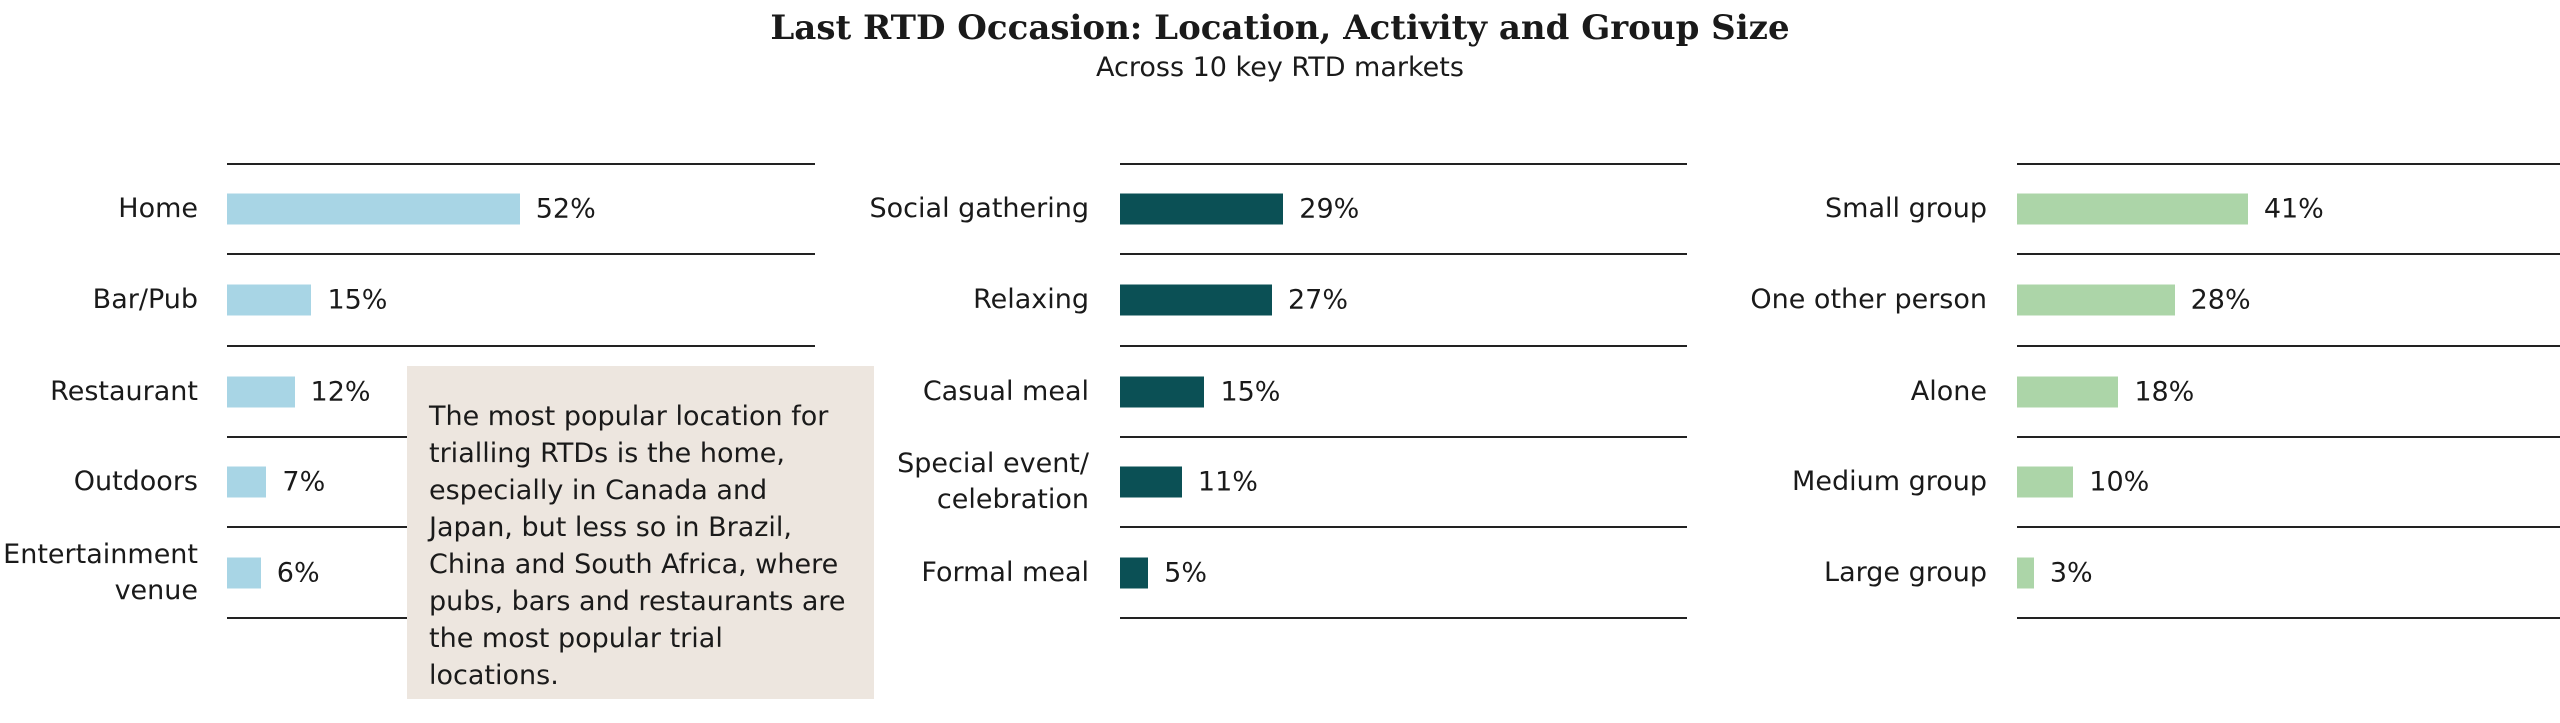  Describe the element at coordinates (1905, 572) in the screenshot. I see `category-label: Large group` at that location.